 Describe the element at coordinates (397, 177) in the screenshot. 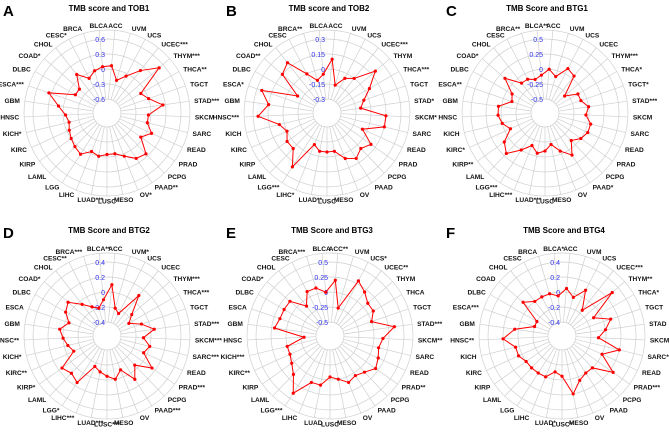

I see `category-label: PCPG` at that location.